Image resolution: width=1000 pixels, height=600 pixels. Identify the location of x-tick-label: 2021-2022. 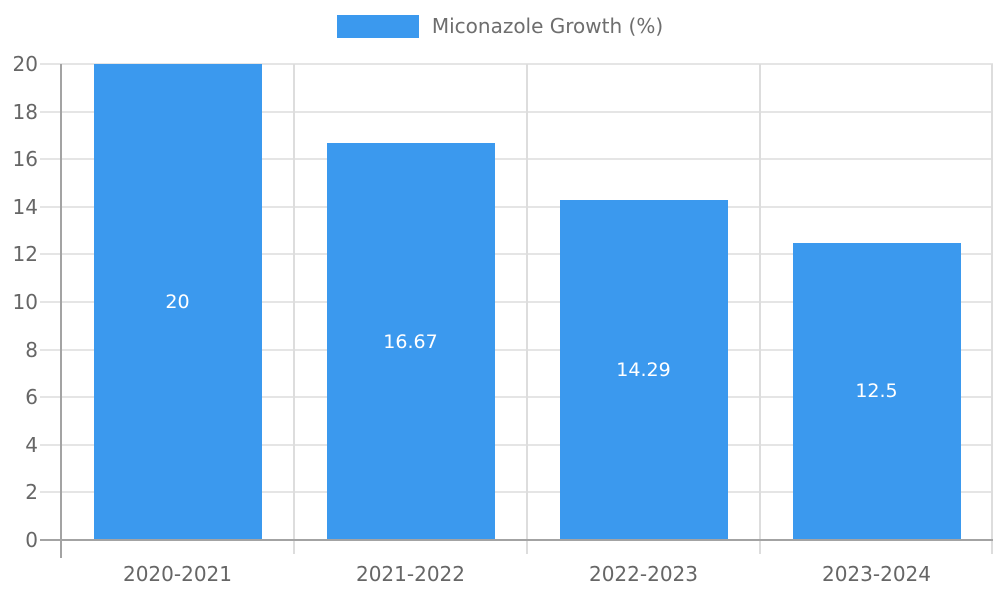
(410, 574).